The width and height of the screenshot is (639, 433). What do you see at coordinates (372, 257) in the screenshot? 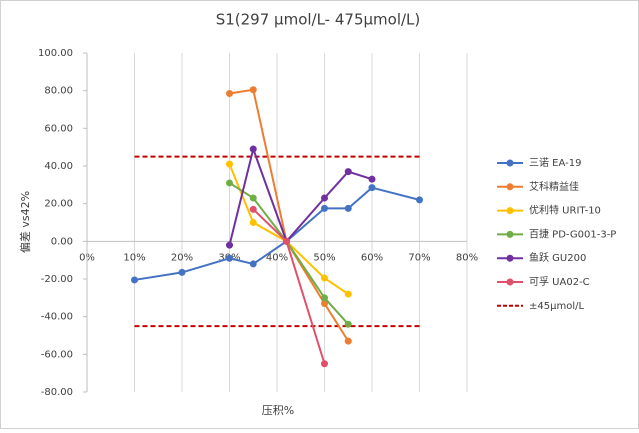
I see `x-tick-label: 60%` at bounding box center [372, 257].